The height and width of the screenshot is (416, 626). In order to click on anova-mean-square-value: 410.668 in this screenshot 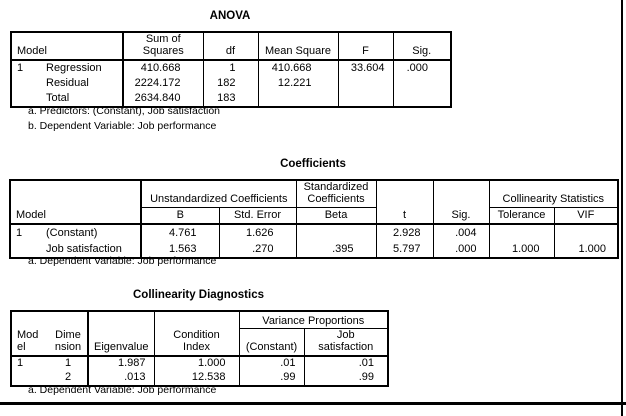, I will do `click(297, 67)`.